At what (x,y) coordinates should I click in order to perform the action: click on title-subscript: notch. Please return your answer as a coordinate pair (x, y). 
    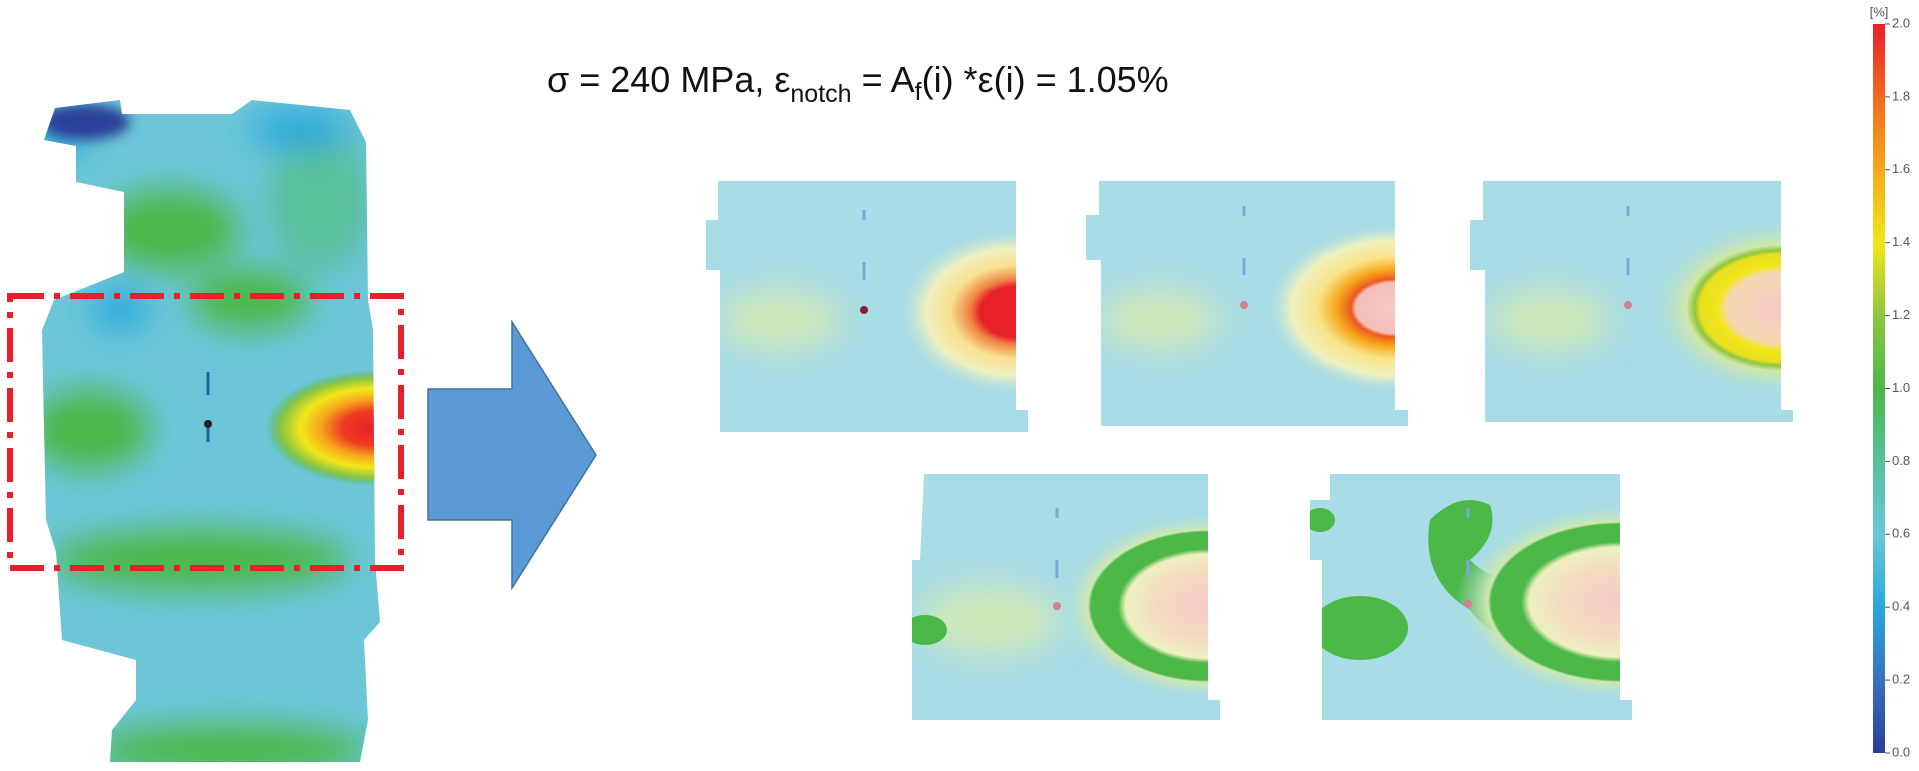
    Looking at the image, I should click on (820, 94).